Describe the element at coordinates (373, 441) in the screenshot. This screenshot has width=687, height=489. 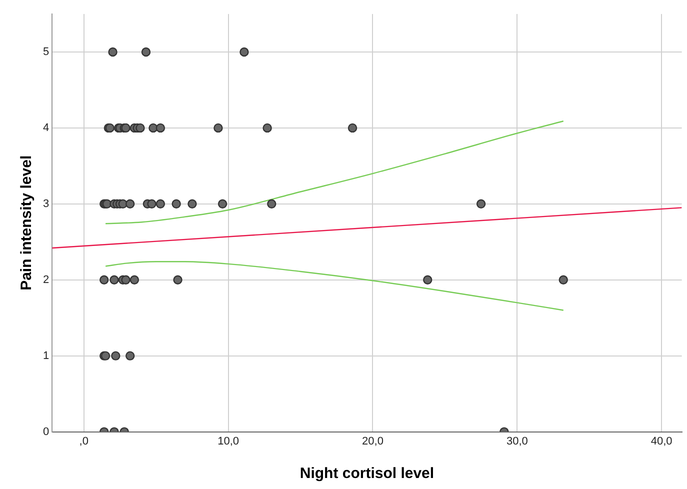
I see `x-tick-label: 20,0` at that location.